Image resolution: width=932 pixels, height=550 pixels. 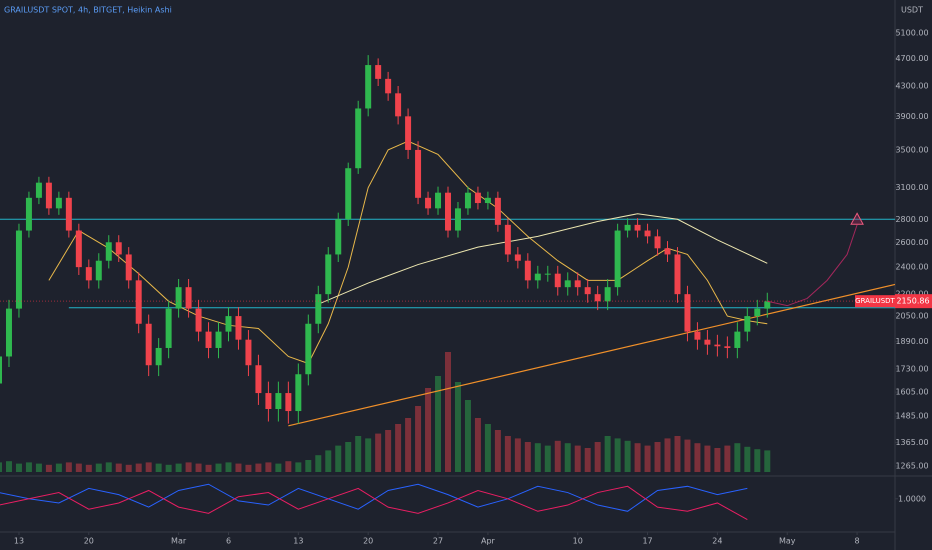 What do you see at coordinates (911, 368) in the screenshot?
I see `y-tick-label: 1730.00` at bounding box center [911, 368].